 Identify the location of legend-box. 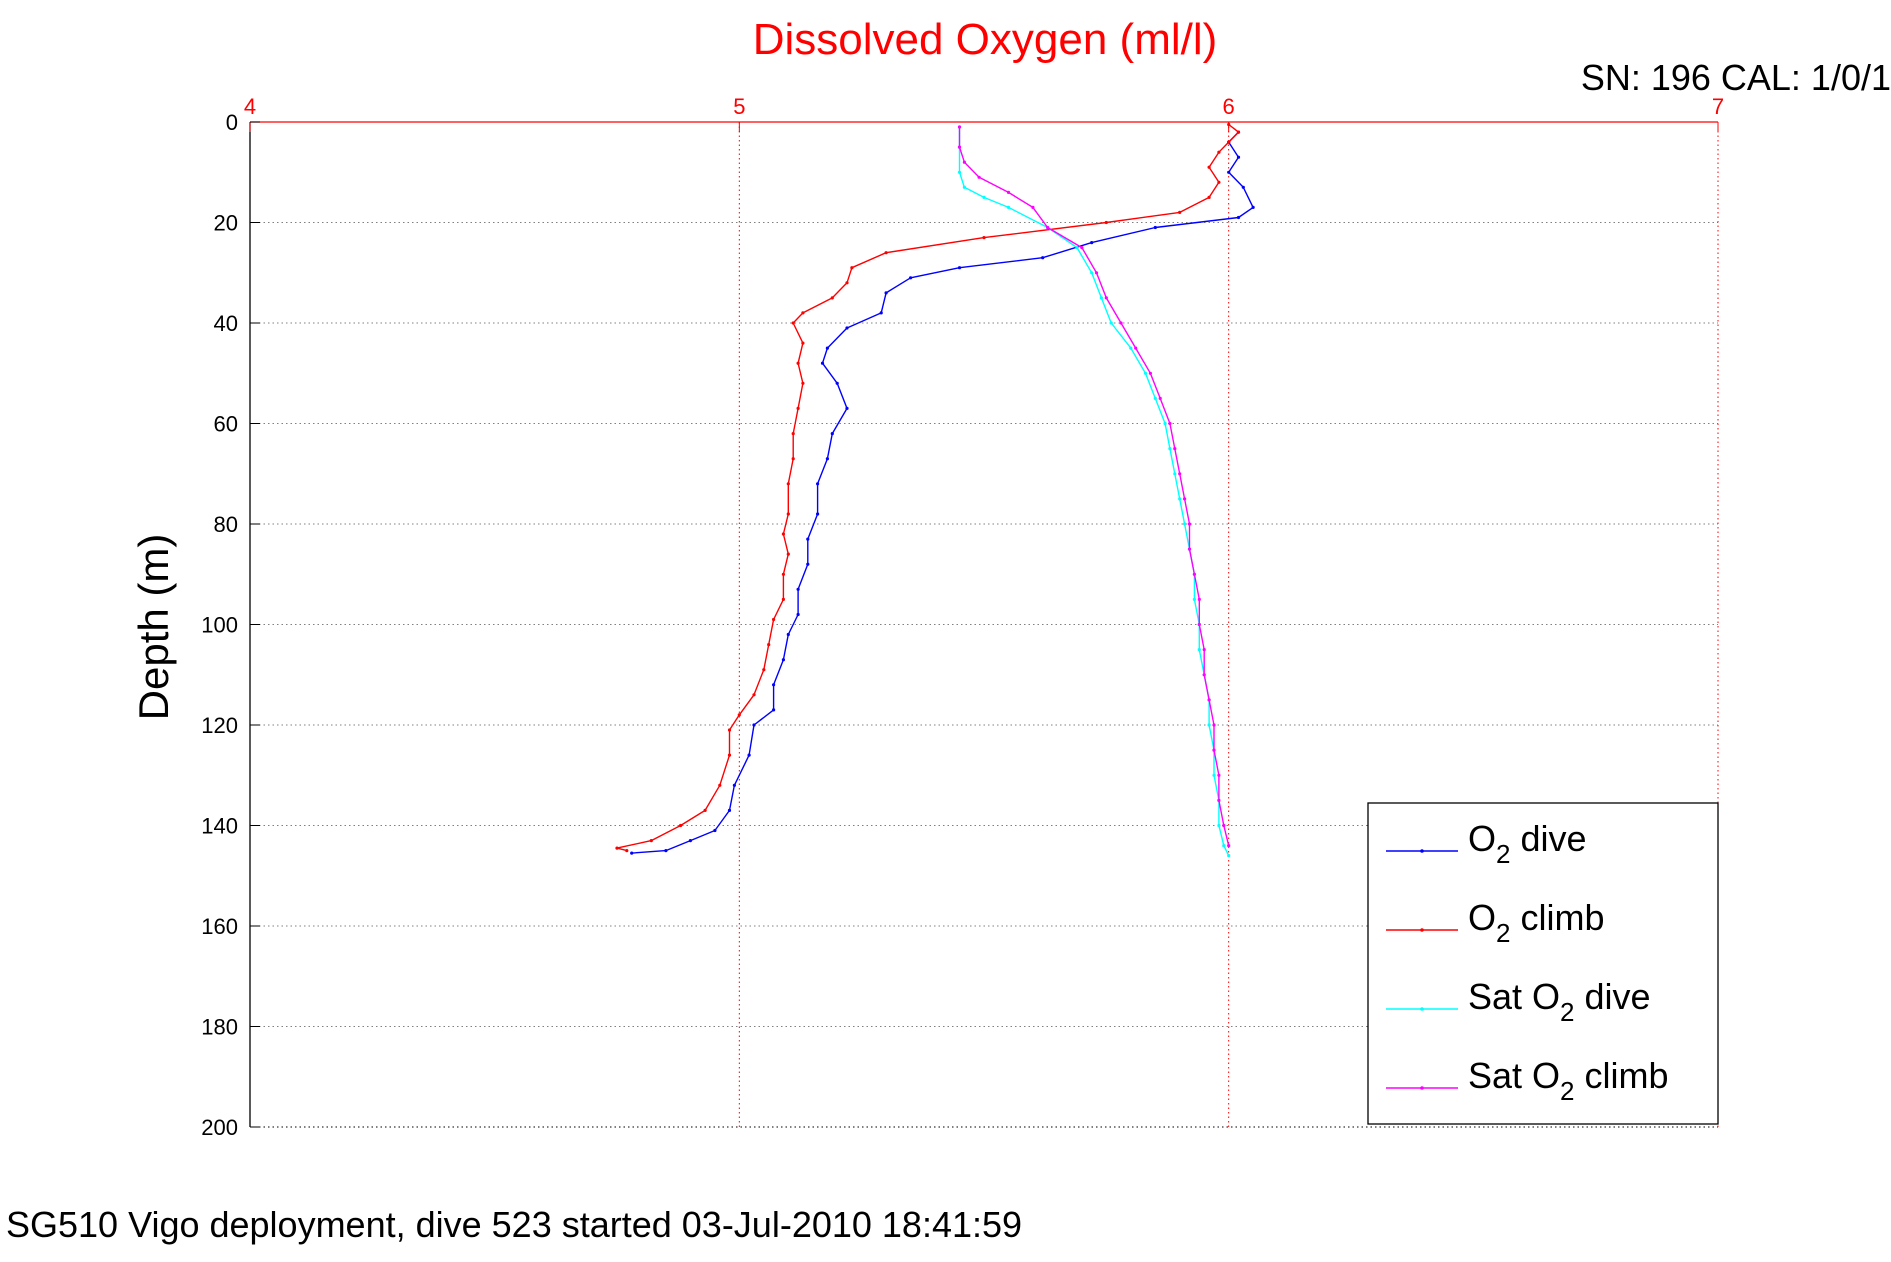
(1543, 963).